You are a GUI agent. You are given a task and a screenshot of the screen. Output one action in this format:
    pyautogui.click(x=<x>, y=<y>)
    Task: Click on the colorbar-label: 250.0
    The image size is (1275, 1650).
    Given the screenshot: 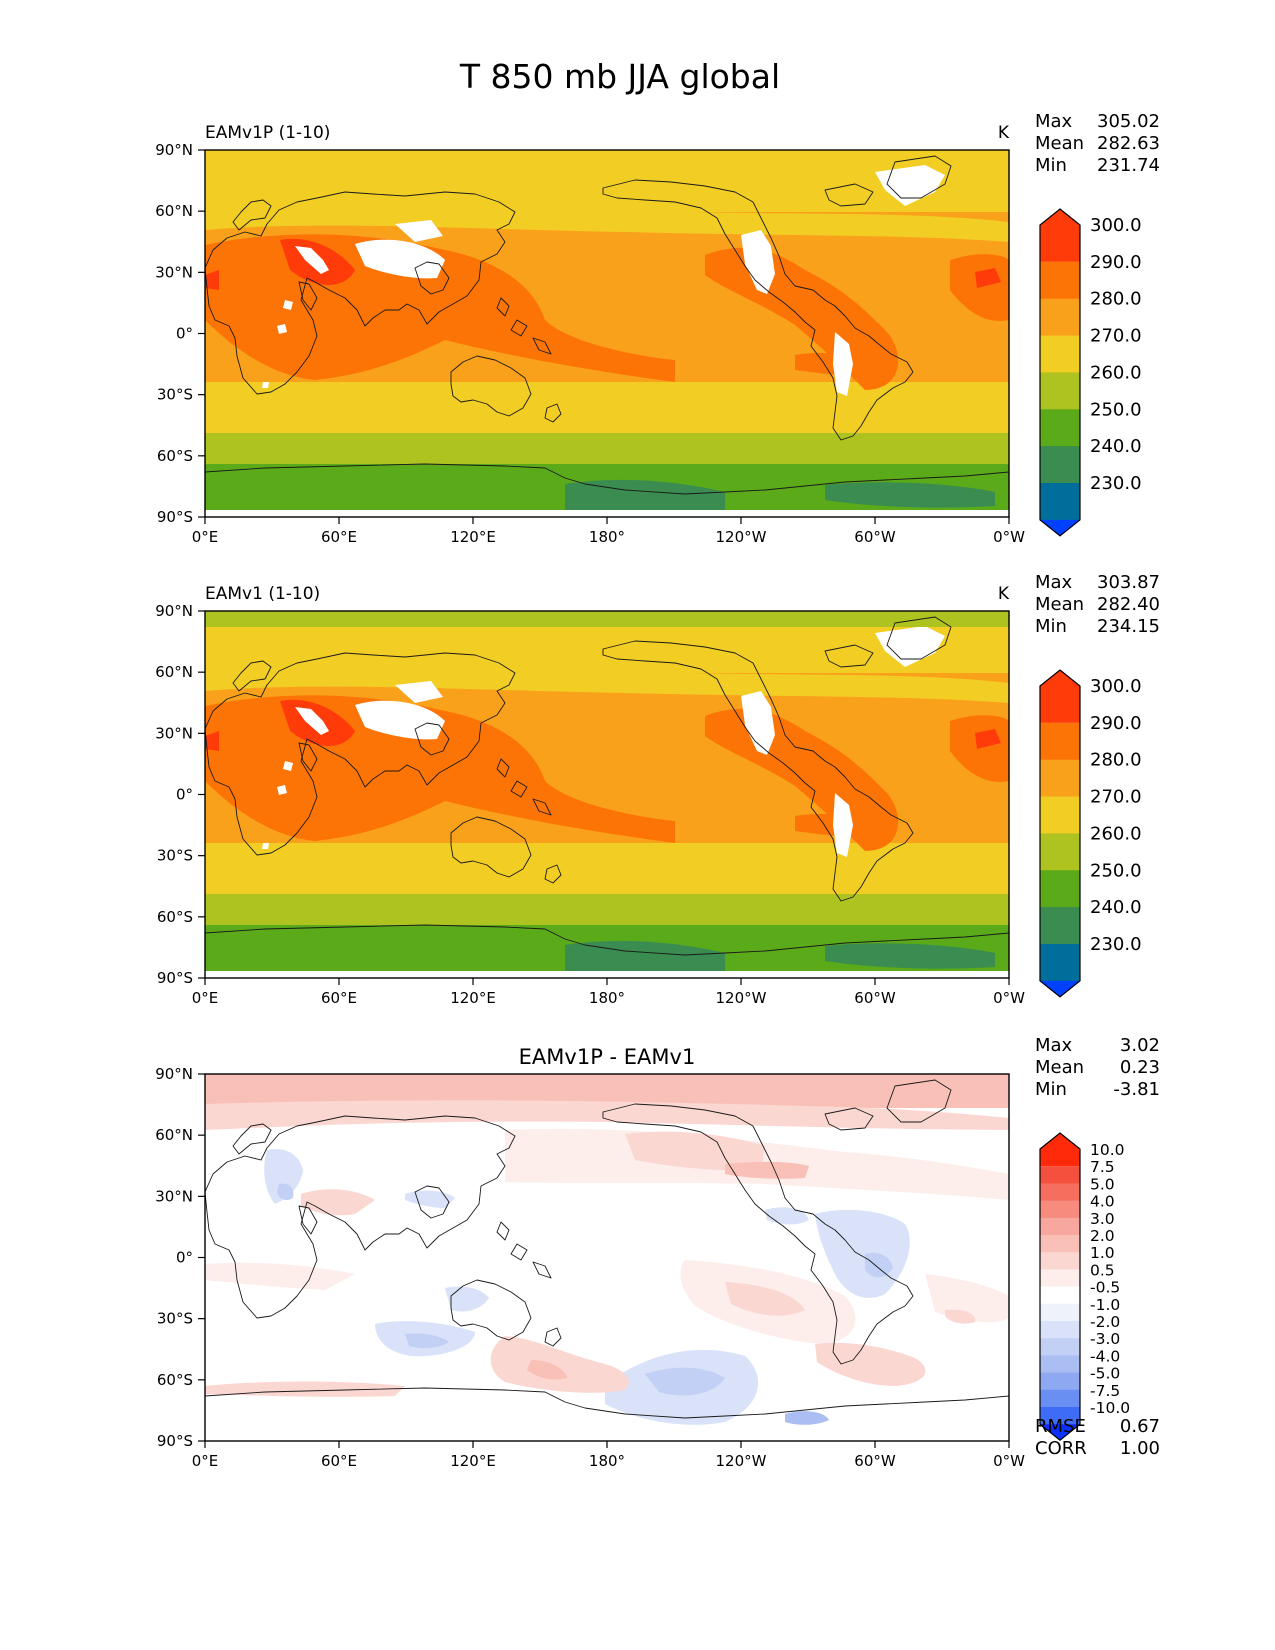 What is the action you would take?
    pyautogui.click(x=1116, y=409)
    